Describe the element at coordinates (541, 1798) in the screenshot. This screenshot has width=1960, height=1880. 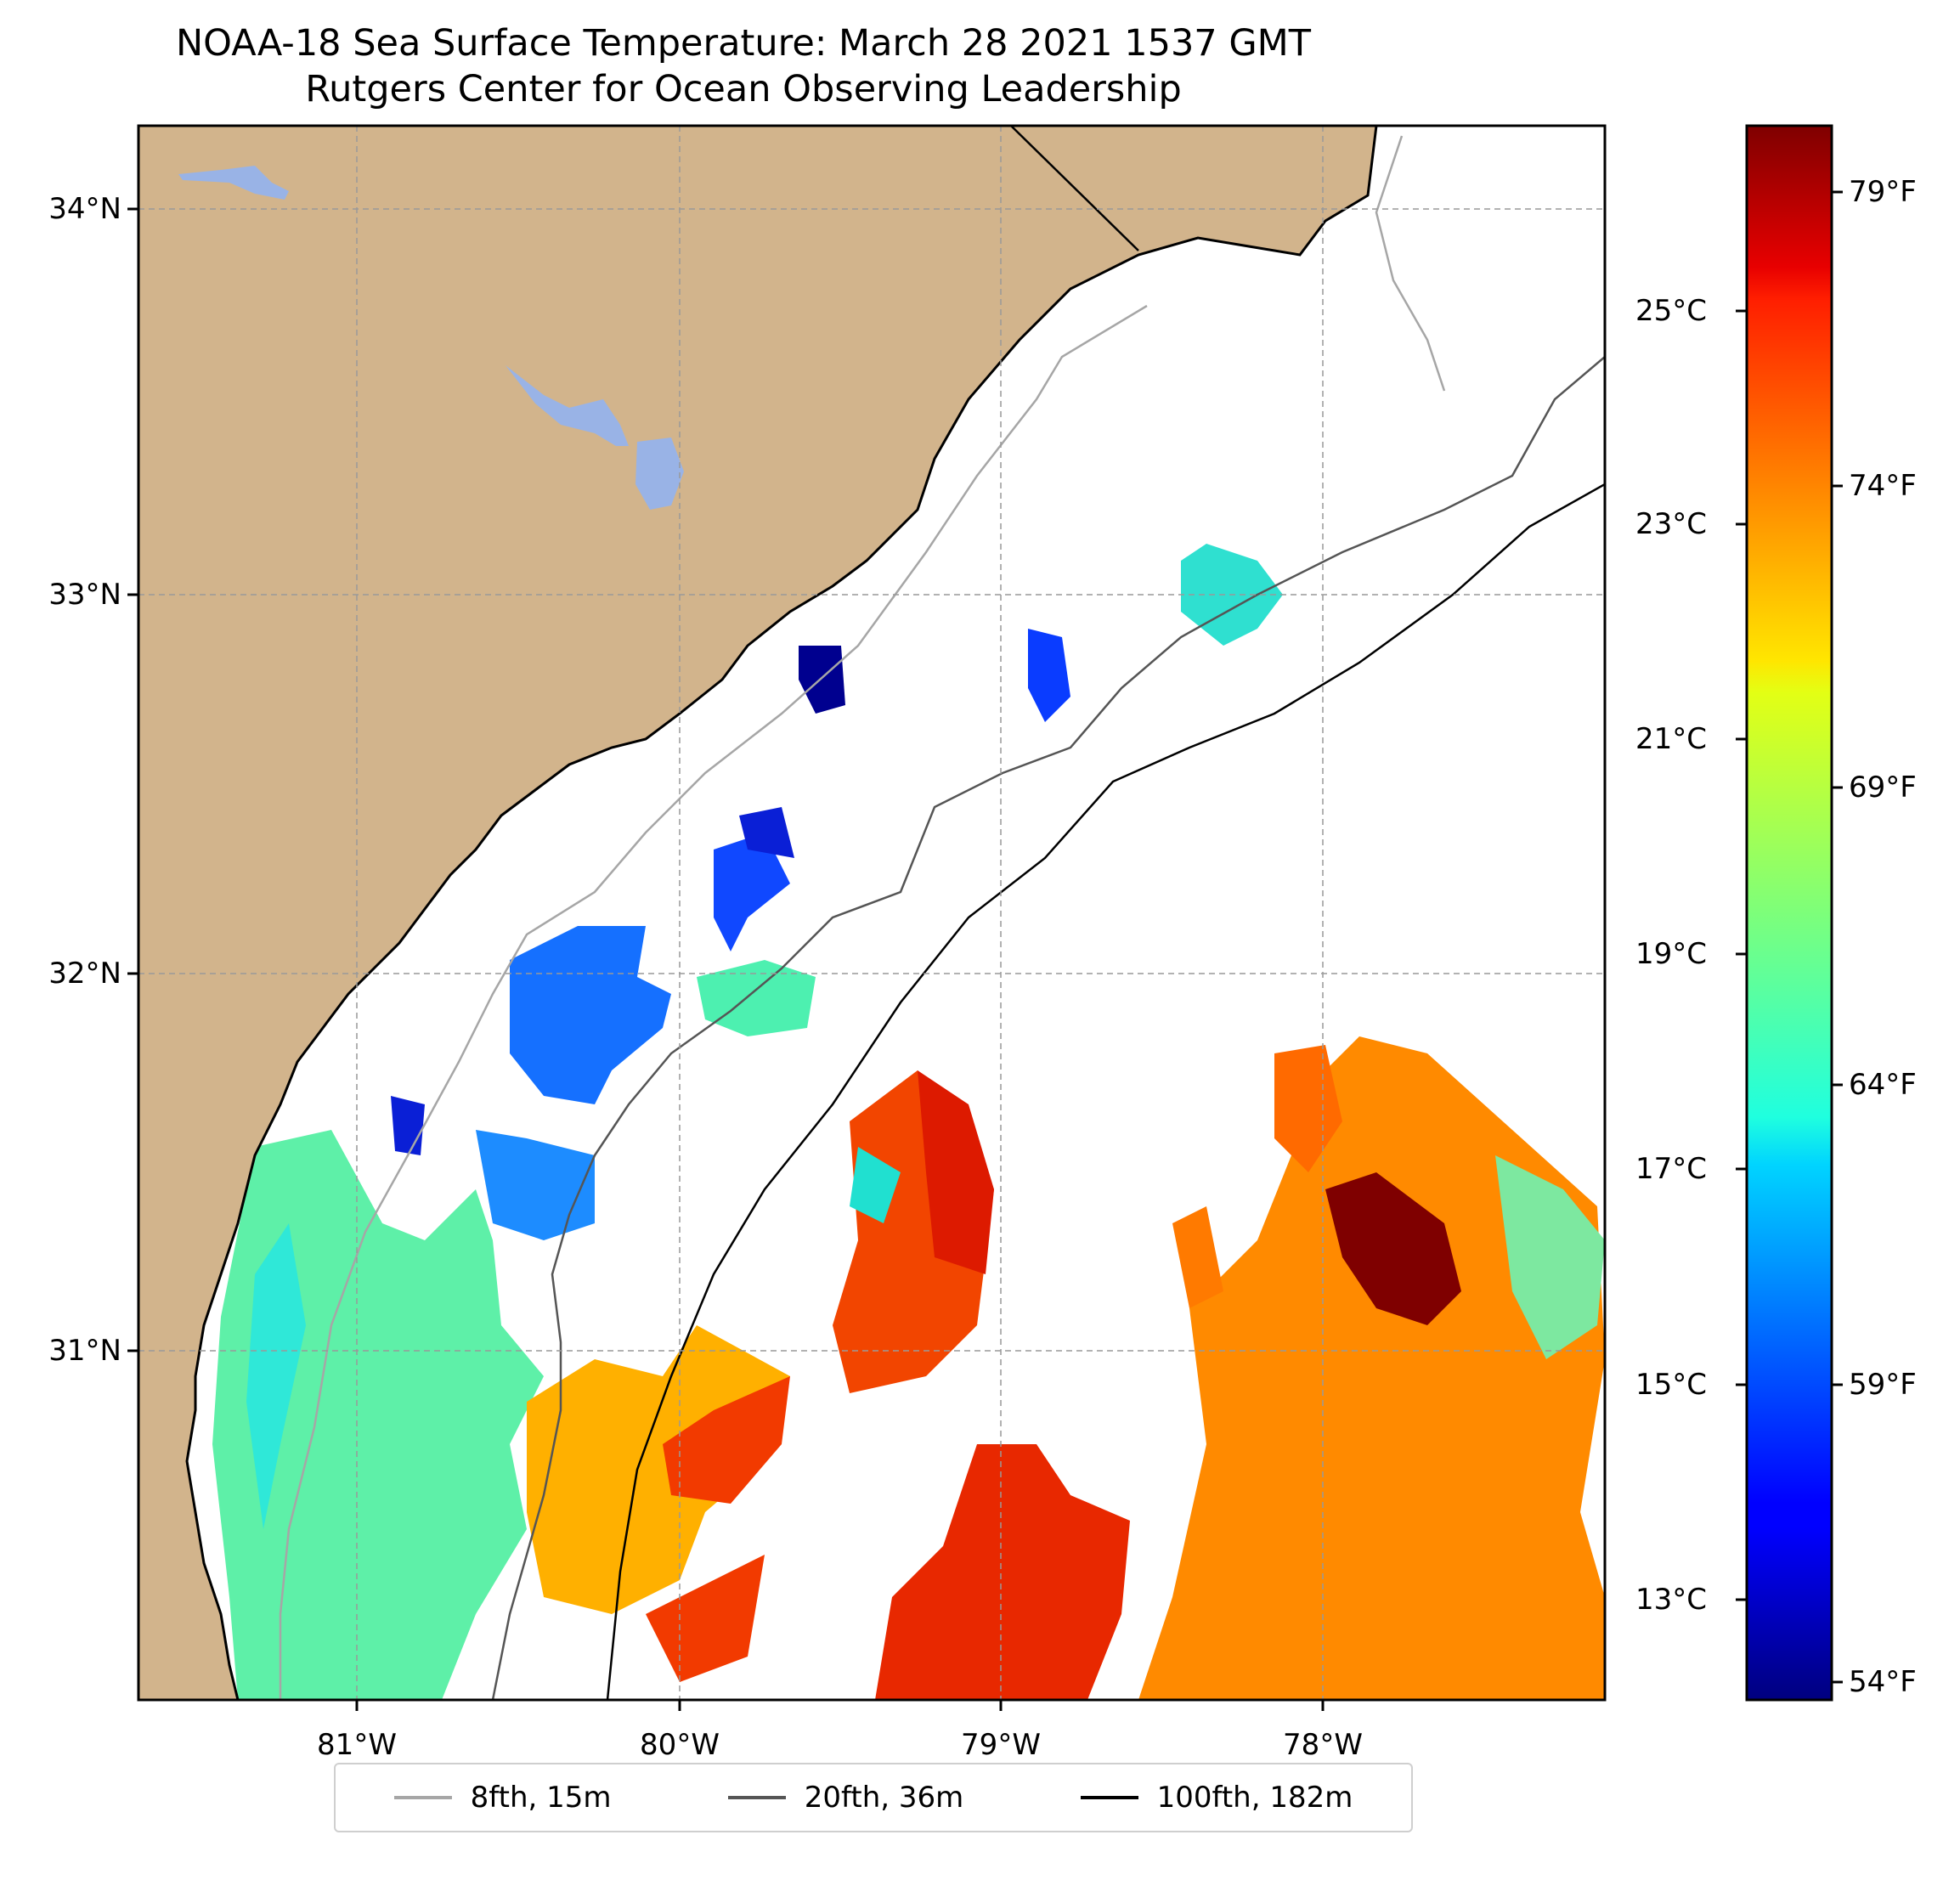
I see `legend-label: 8fth, 15m` at that location.